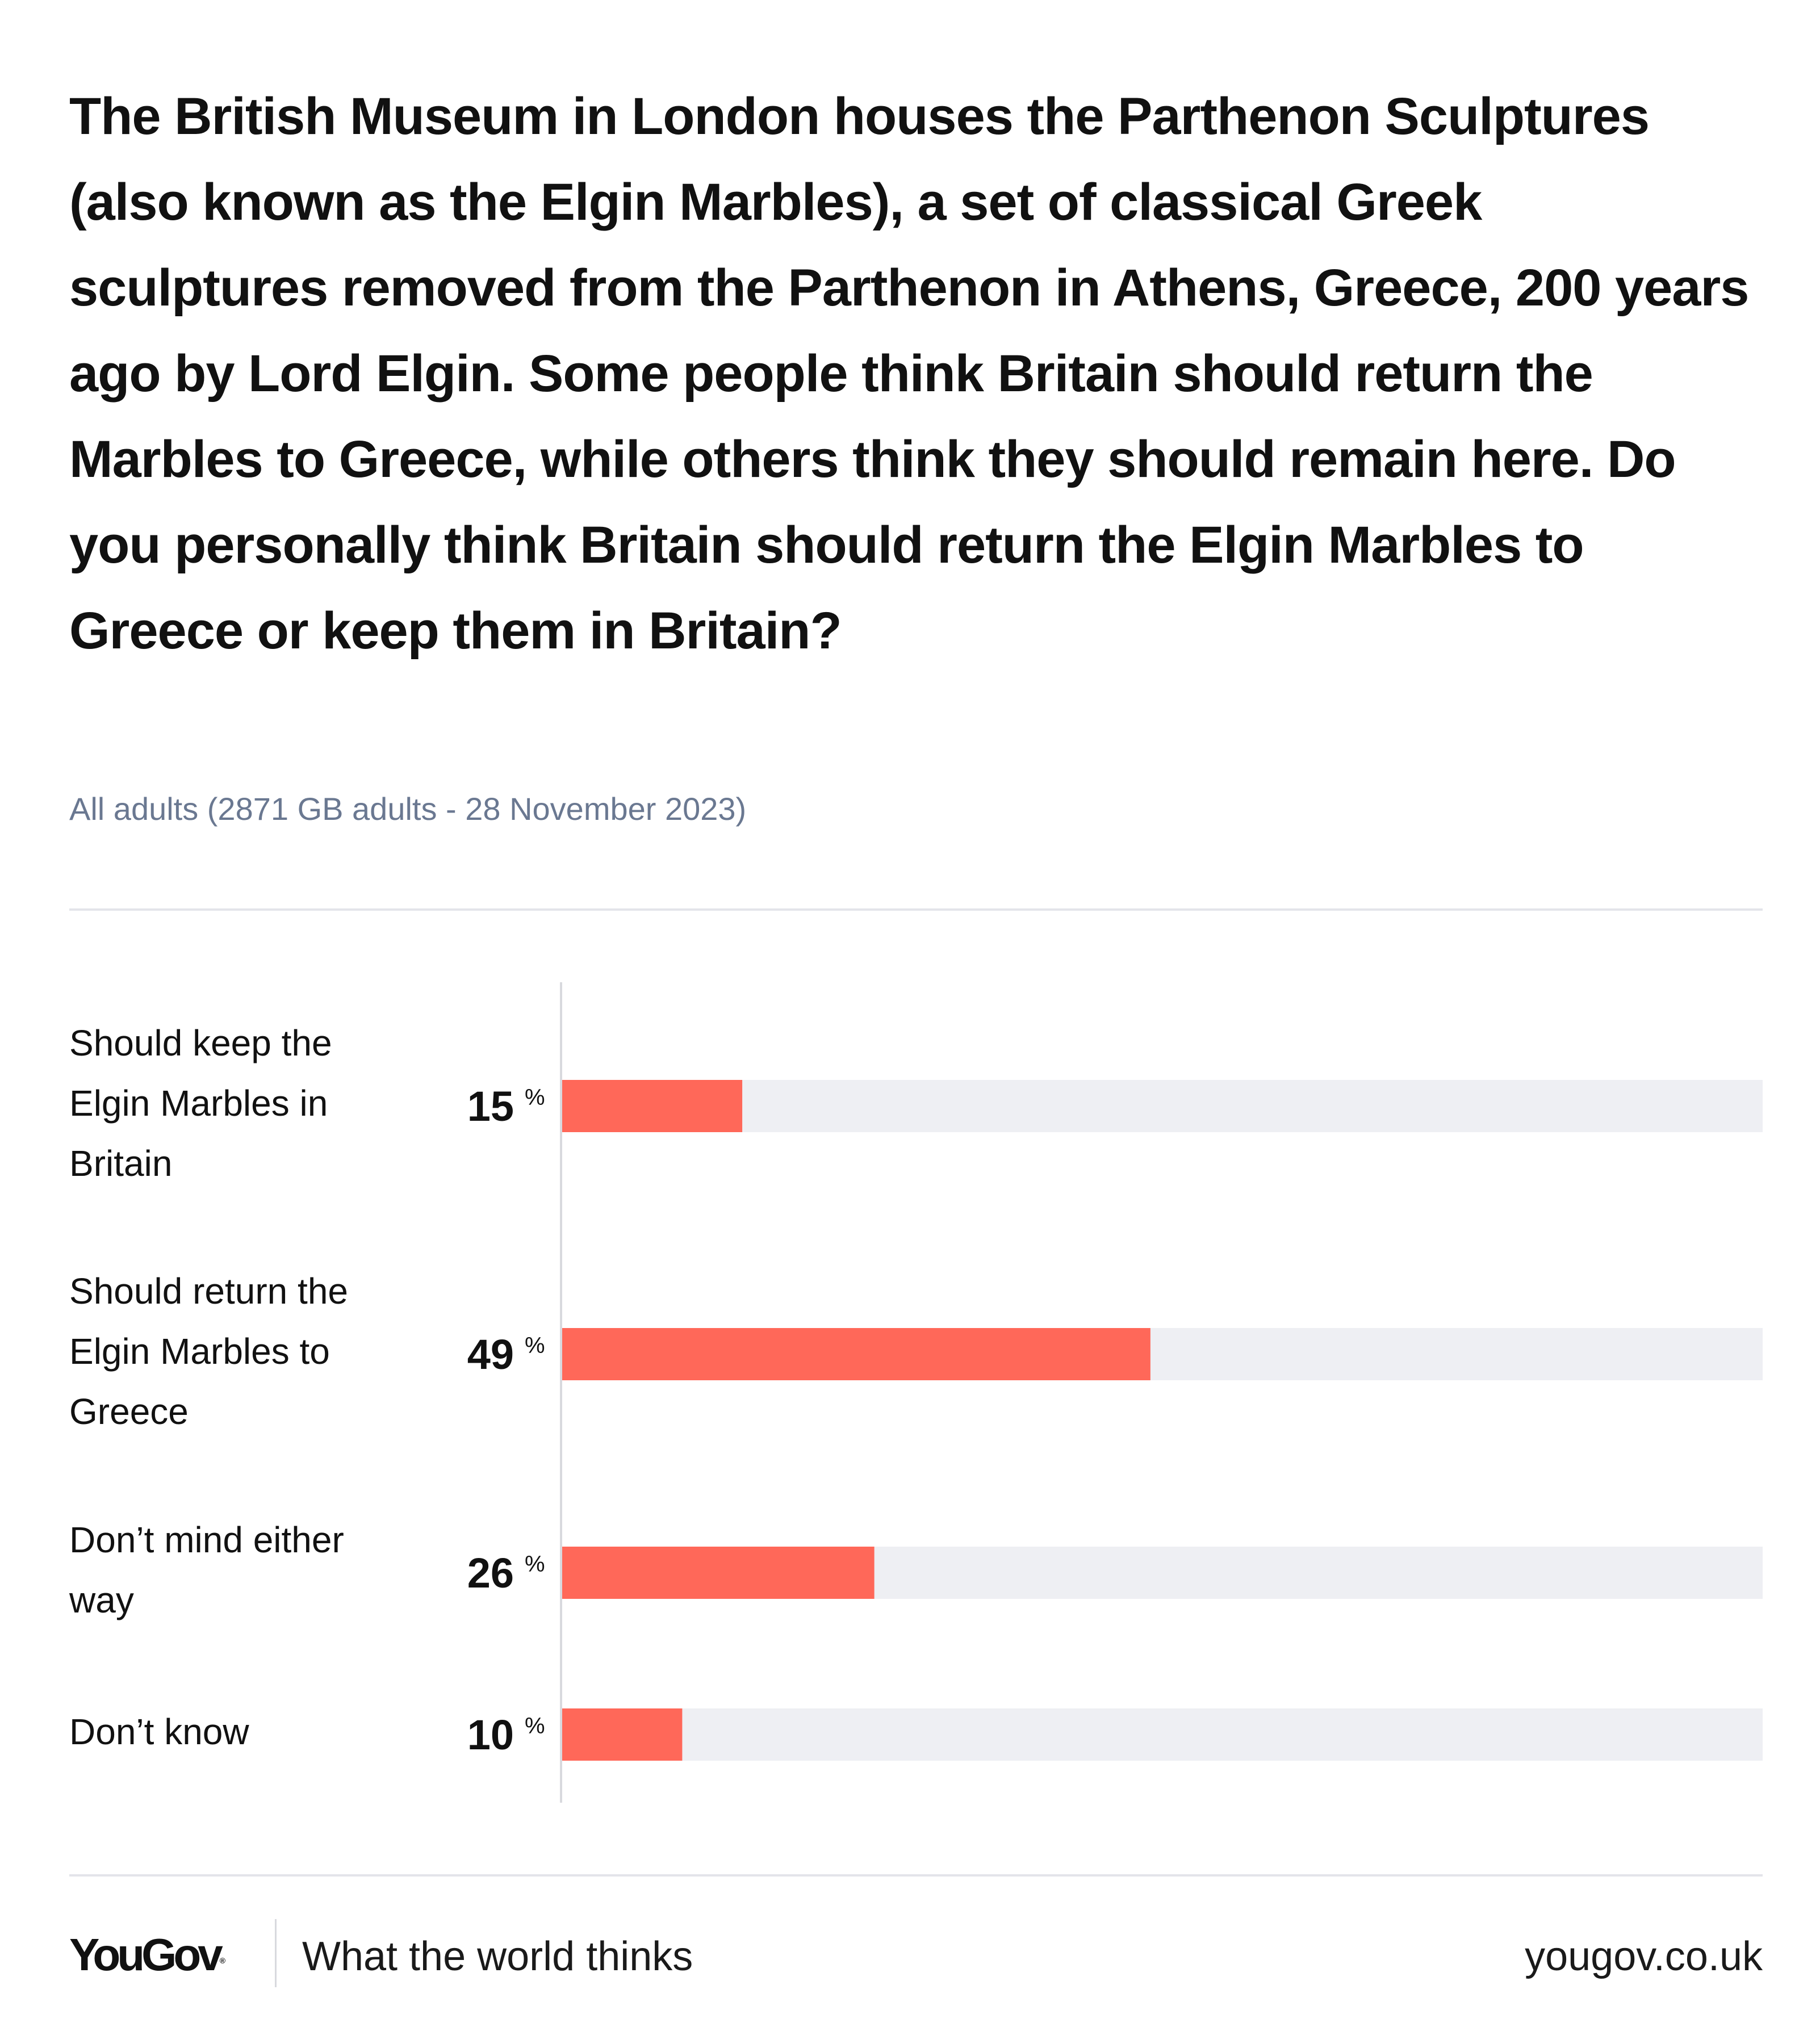  I want to click on logo-text: YouGov, so click(146, 1954).